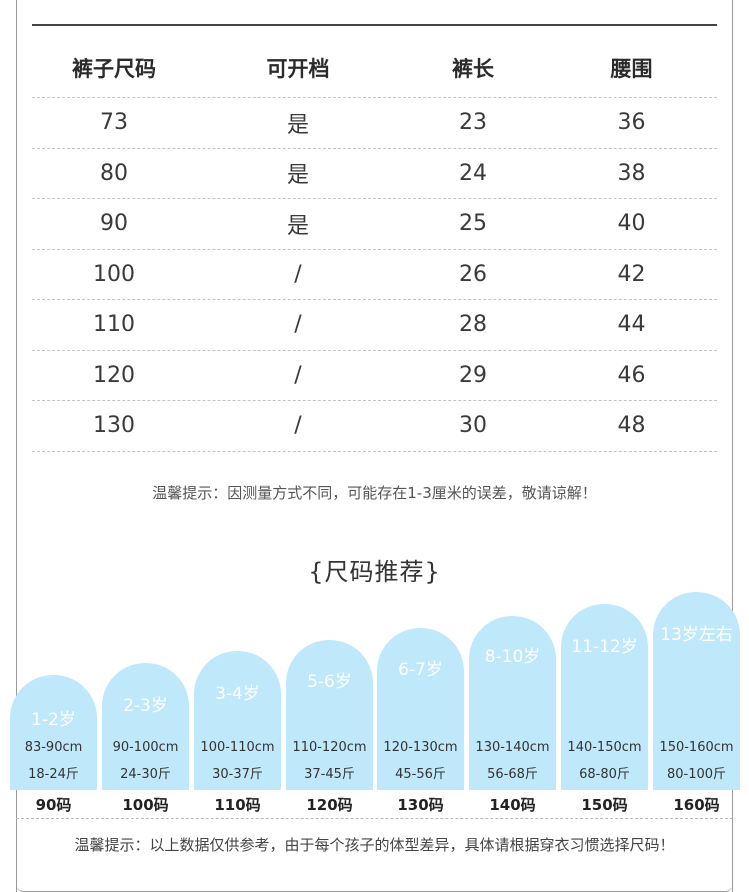 The width and height of the screenshot is (749, 892). What do you see at coordinates (473, 173) in the screenshot?
I see `cell-length: 24` at bounding box center [473, 173].